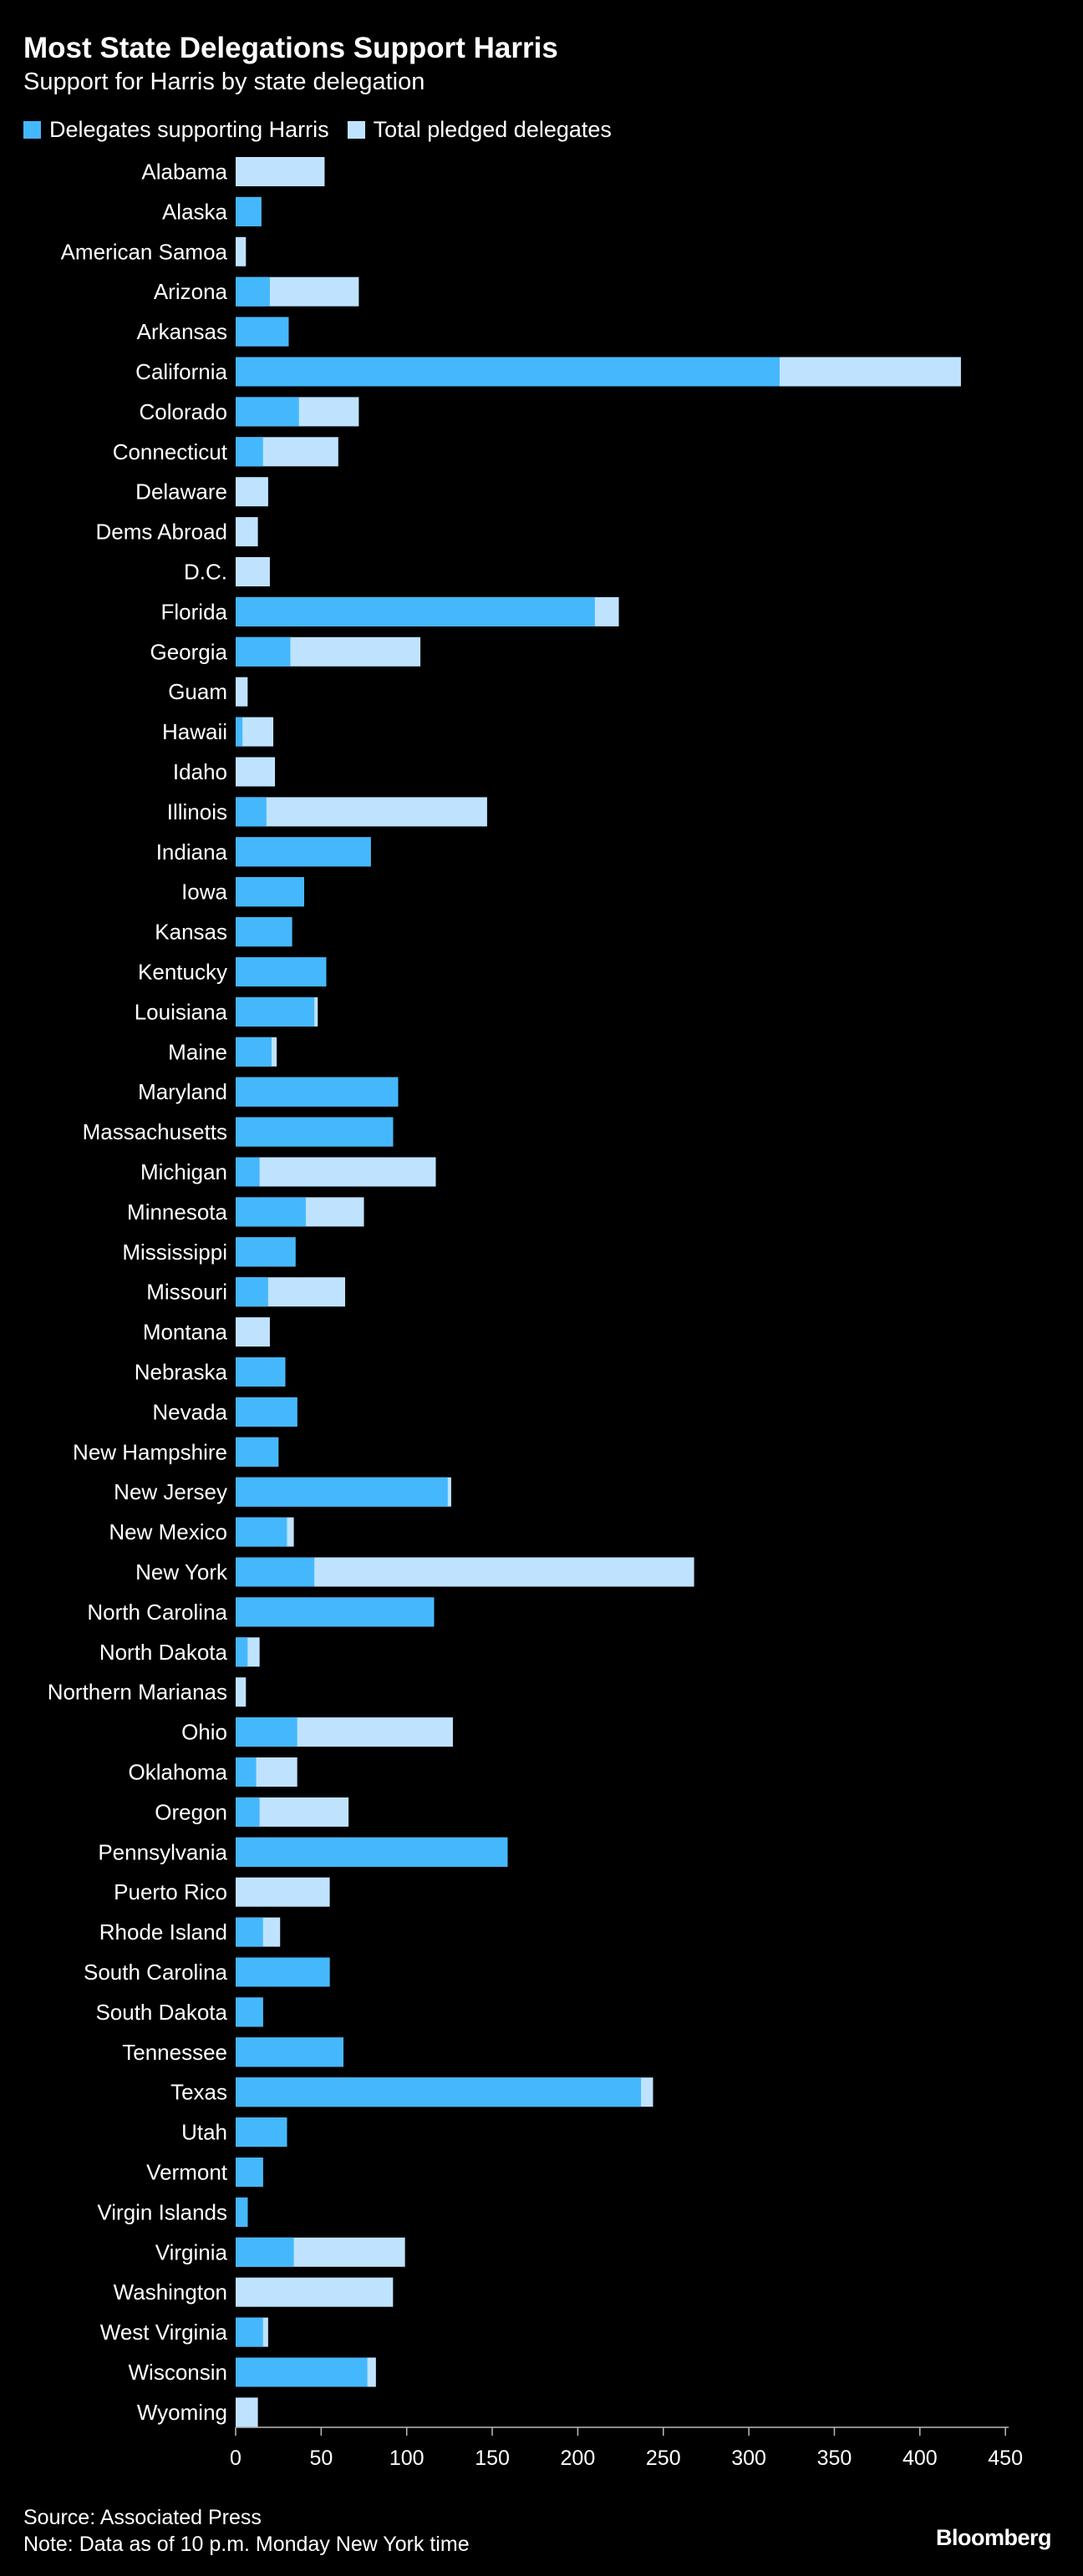  What do you see at coordinates (249, 2012) in the screenshot?
I see `bar-supporting-south-dakota` at bounding box center [249, 2012].